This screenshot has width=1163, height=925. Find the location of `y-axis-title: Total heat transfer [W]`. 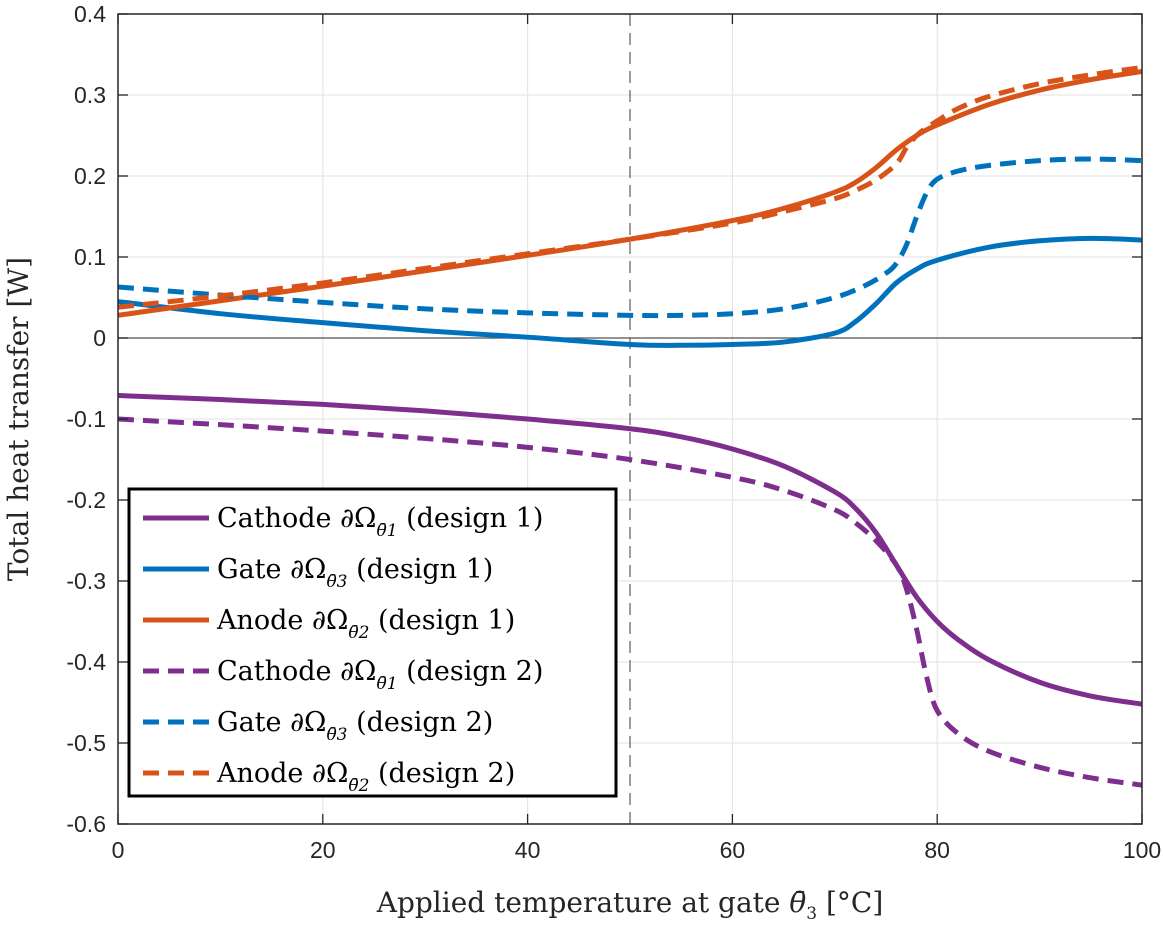

y-axis-title: Total heat transfer [W] is located at coordinates (18, 419).